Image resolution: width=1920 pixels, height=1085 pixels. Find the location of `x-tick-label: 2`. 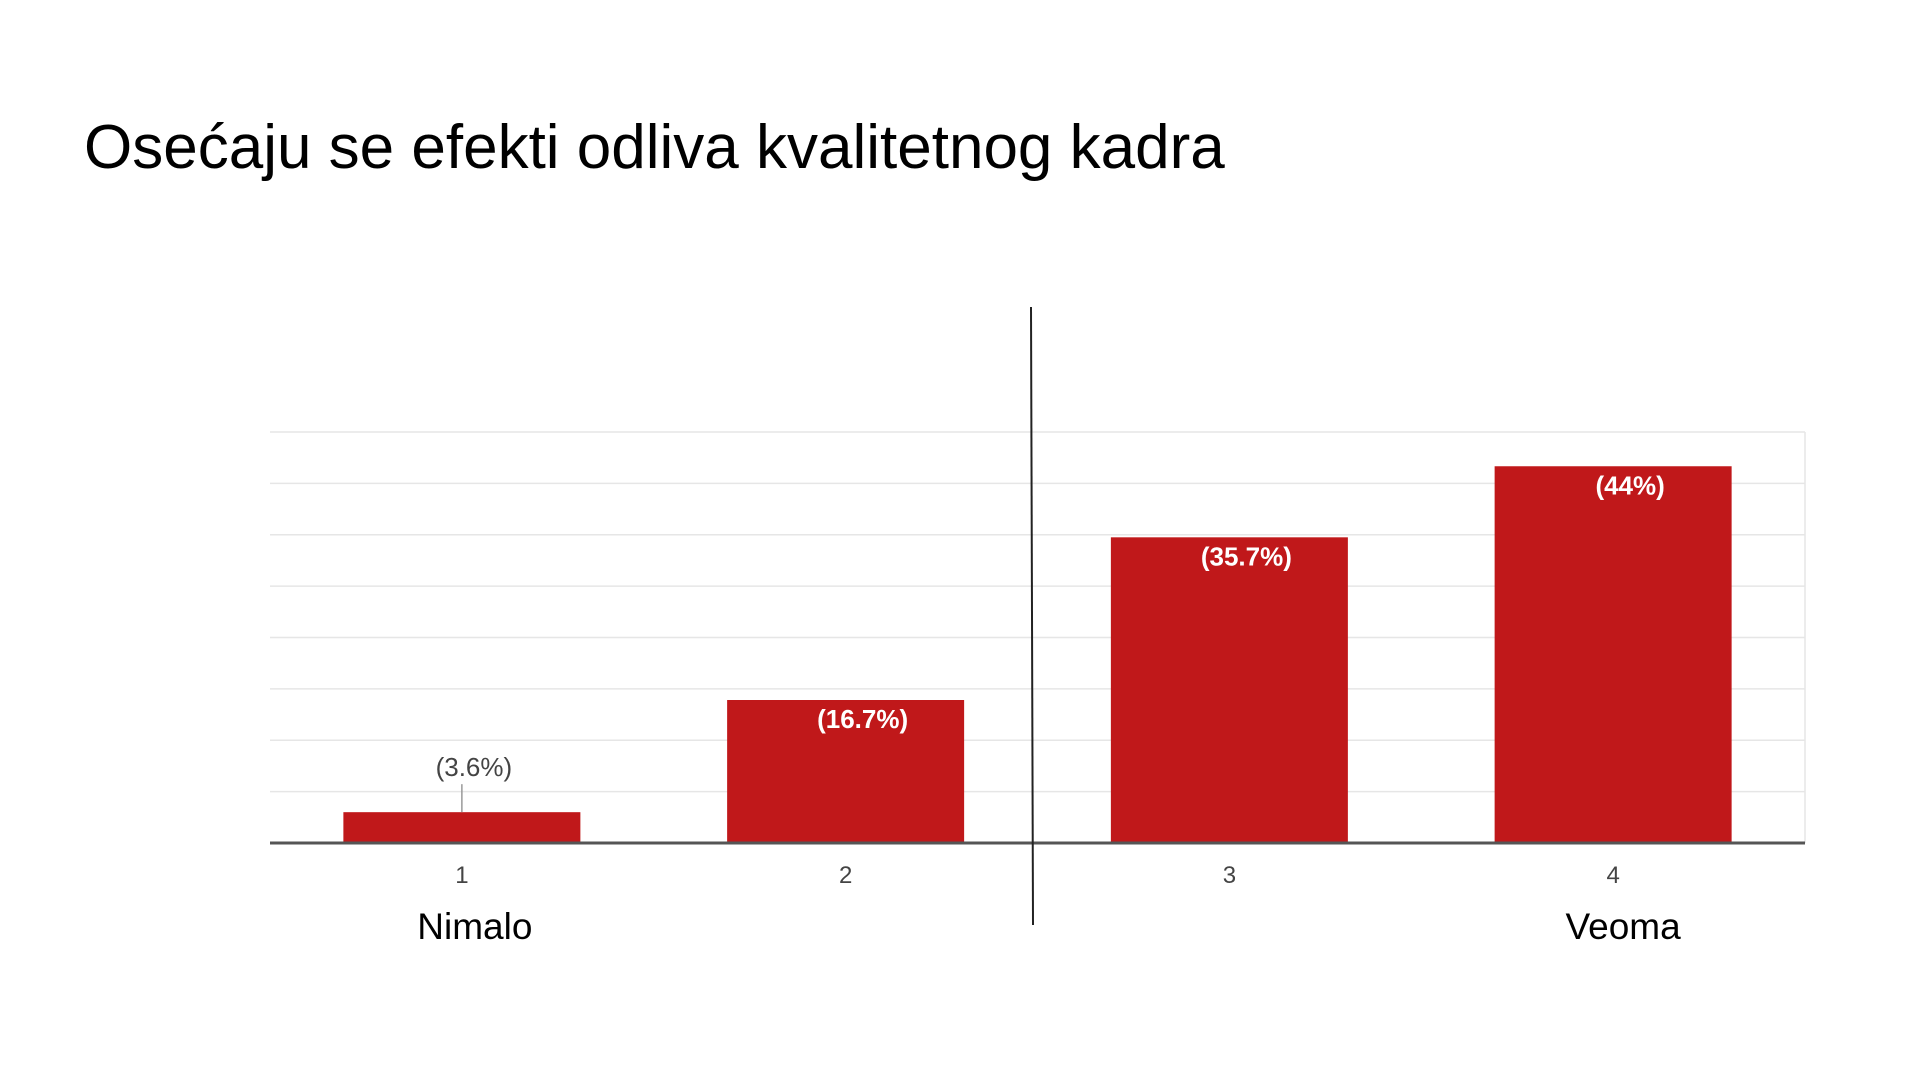

x-tick-label: 2 is located at coordinates (845, 875).